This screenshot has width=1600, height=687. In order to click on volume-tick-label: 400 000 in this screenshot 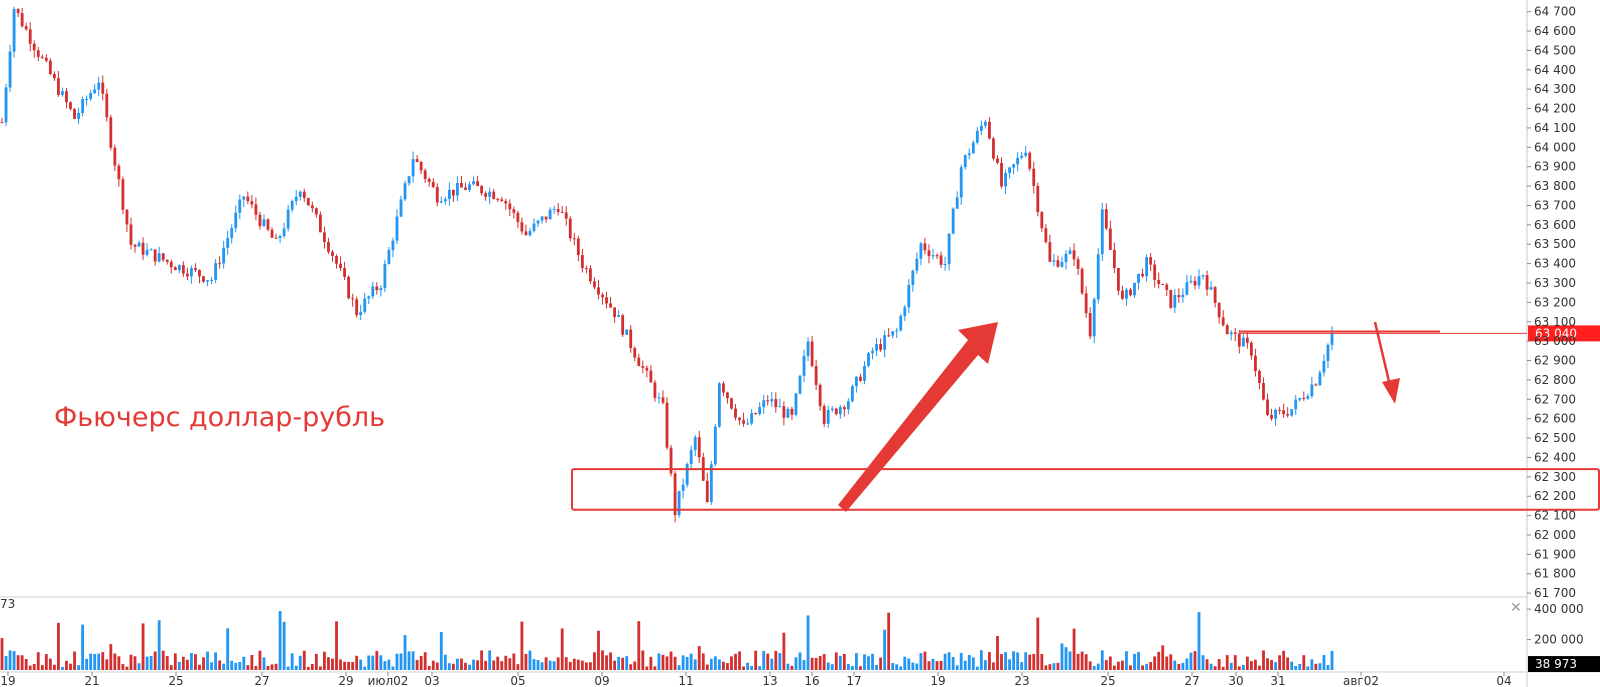, I will do `click(1559, 609)`.